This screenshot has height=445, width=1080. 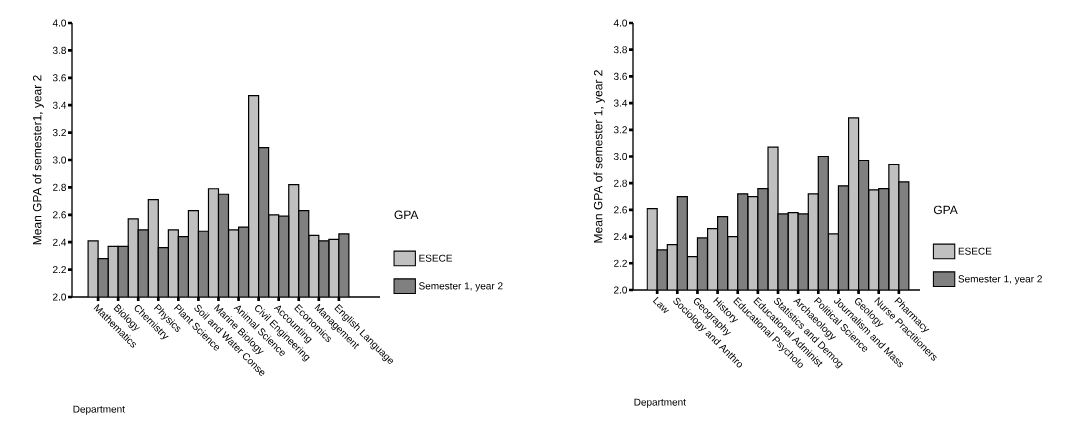 What do you see at coordinates (661, 305) in the screenshot?
I see `x-tick-label: Law` at bounding box center [661, 305].